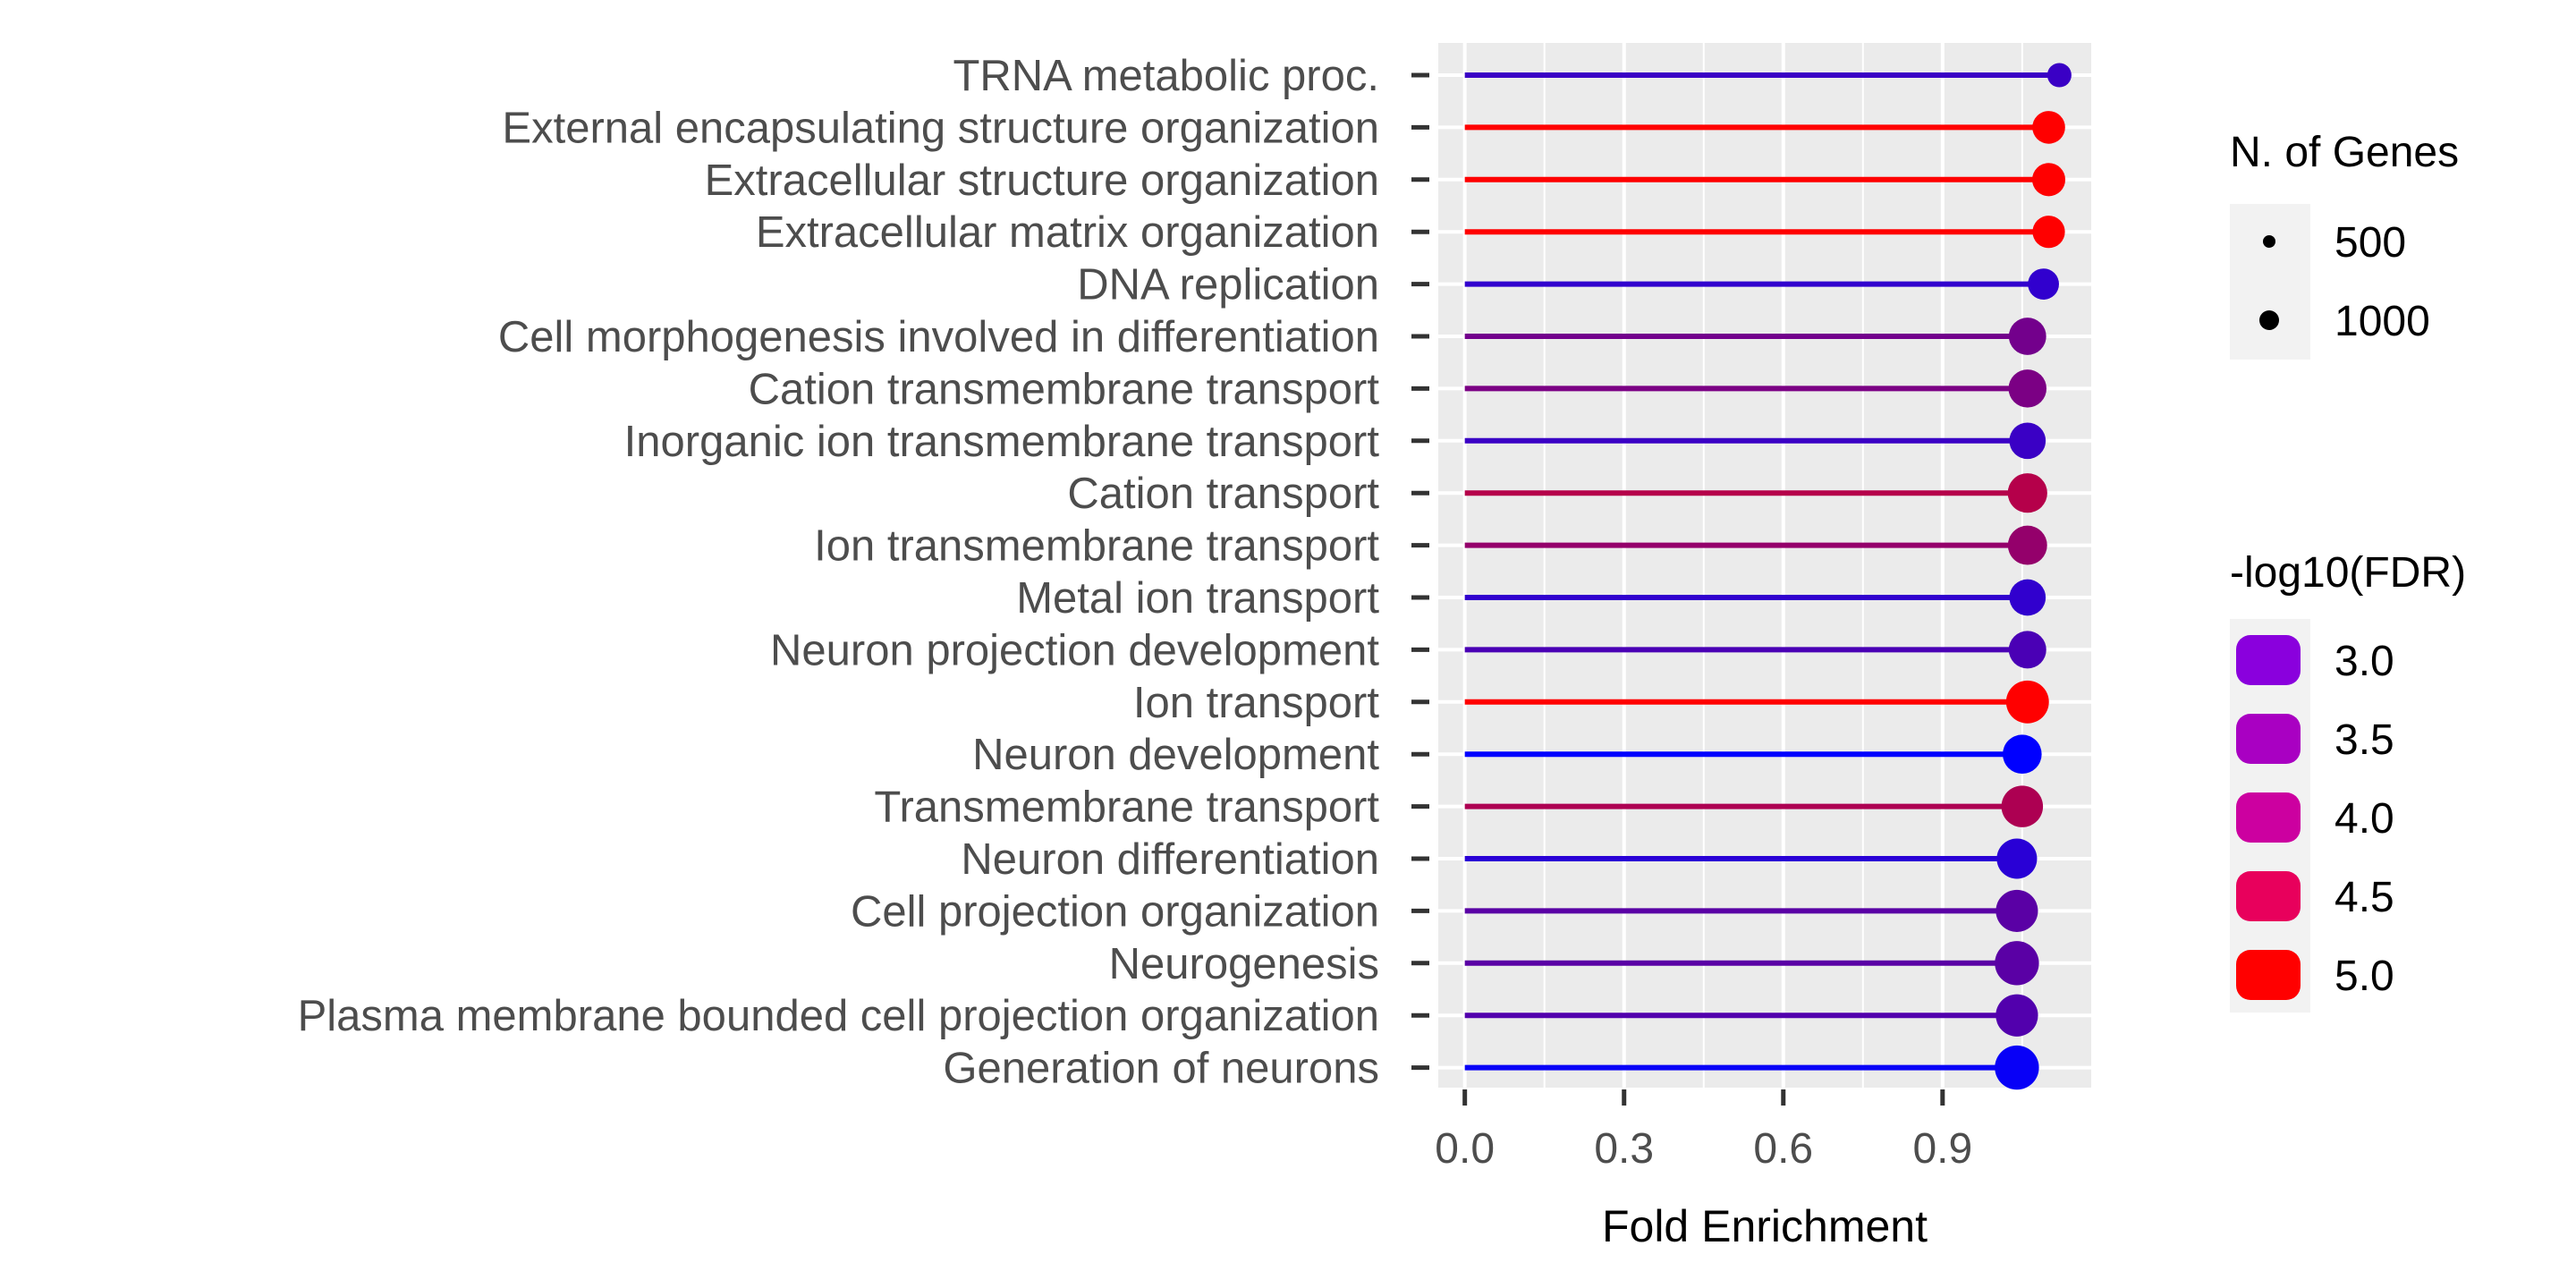  I want to click on color-legend: 3.0 3.5 4.0 4.5 5.0, so click(2312, 816).